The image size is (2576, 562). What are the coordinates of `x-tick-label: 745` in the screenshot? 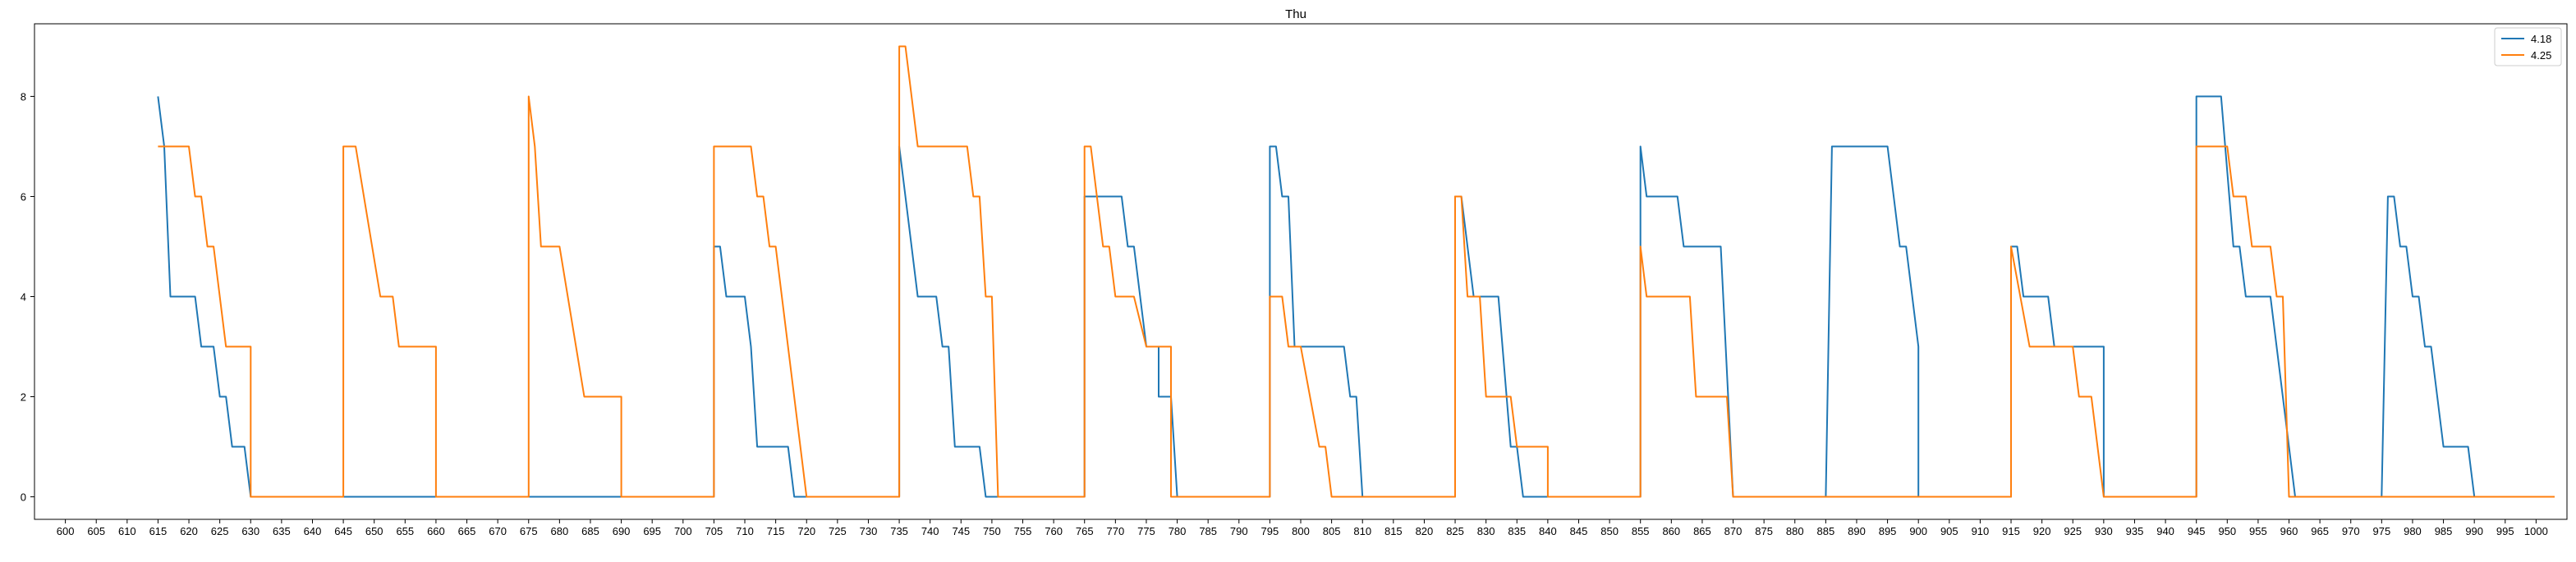 It's located at (961, 531).